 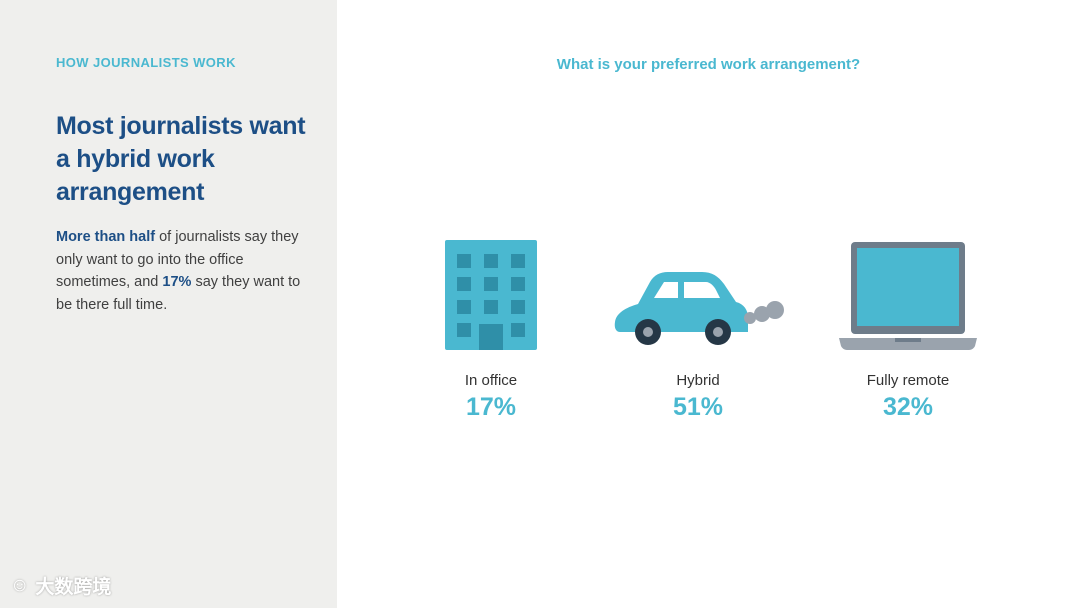 What do you see at coordinates (491, 380) in the screenshot?
I see `chart-category-label: In office` at bounding box center [491, 380].